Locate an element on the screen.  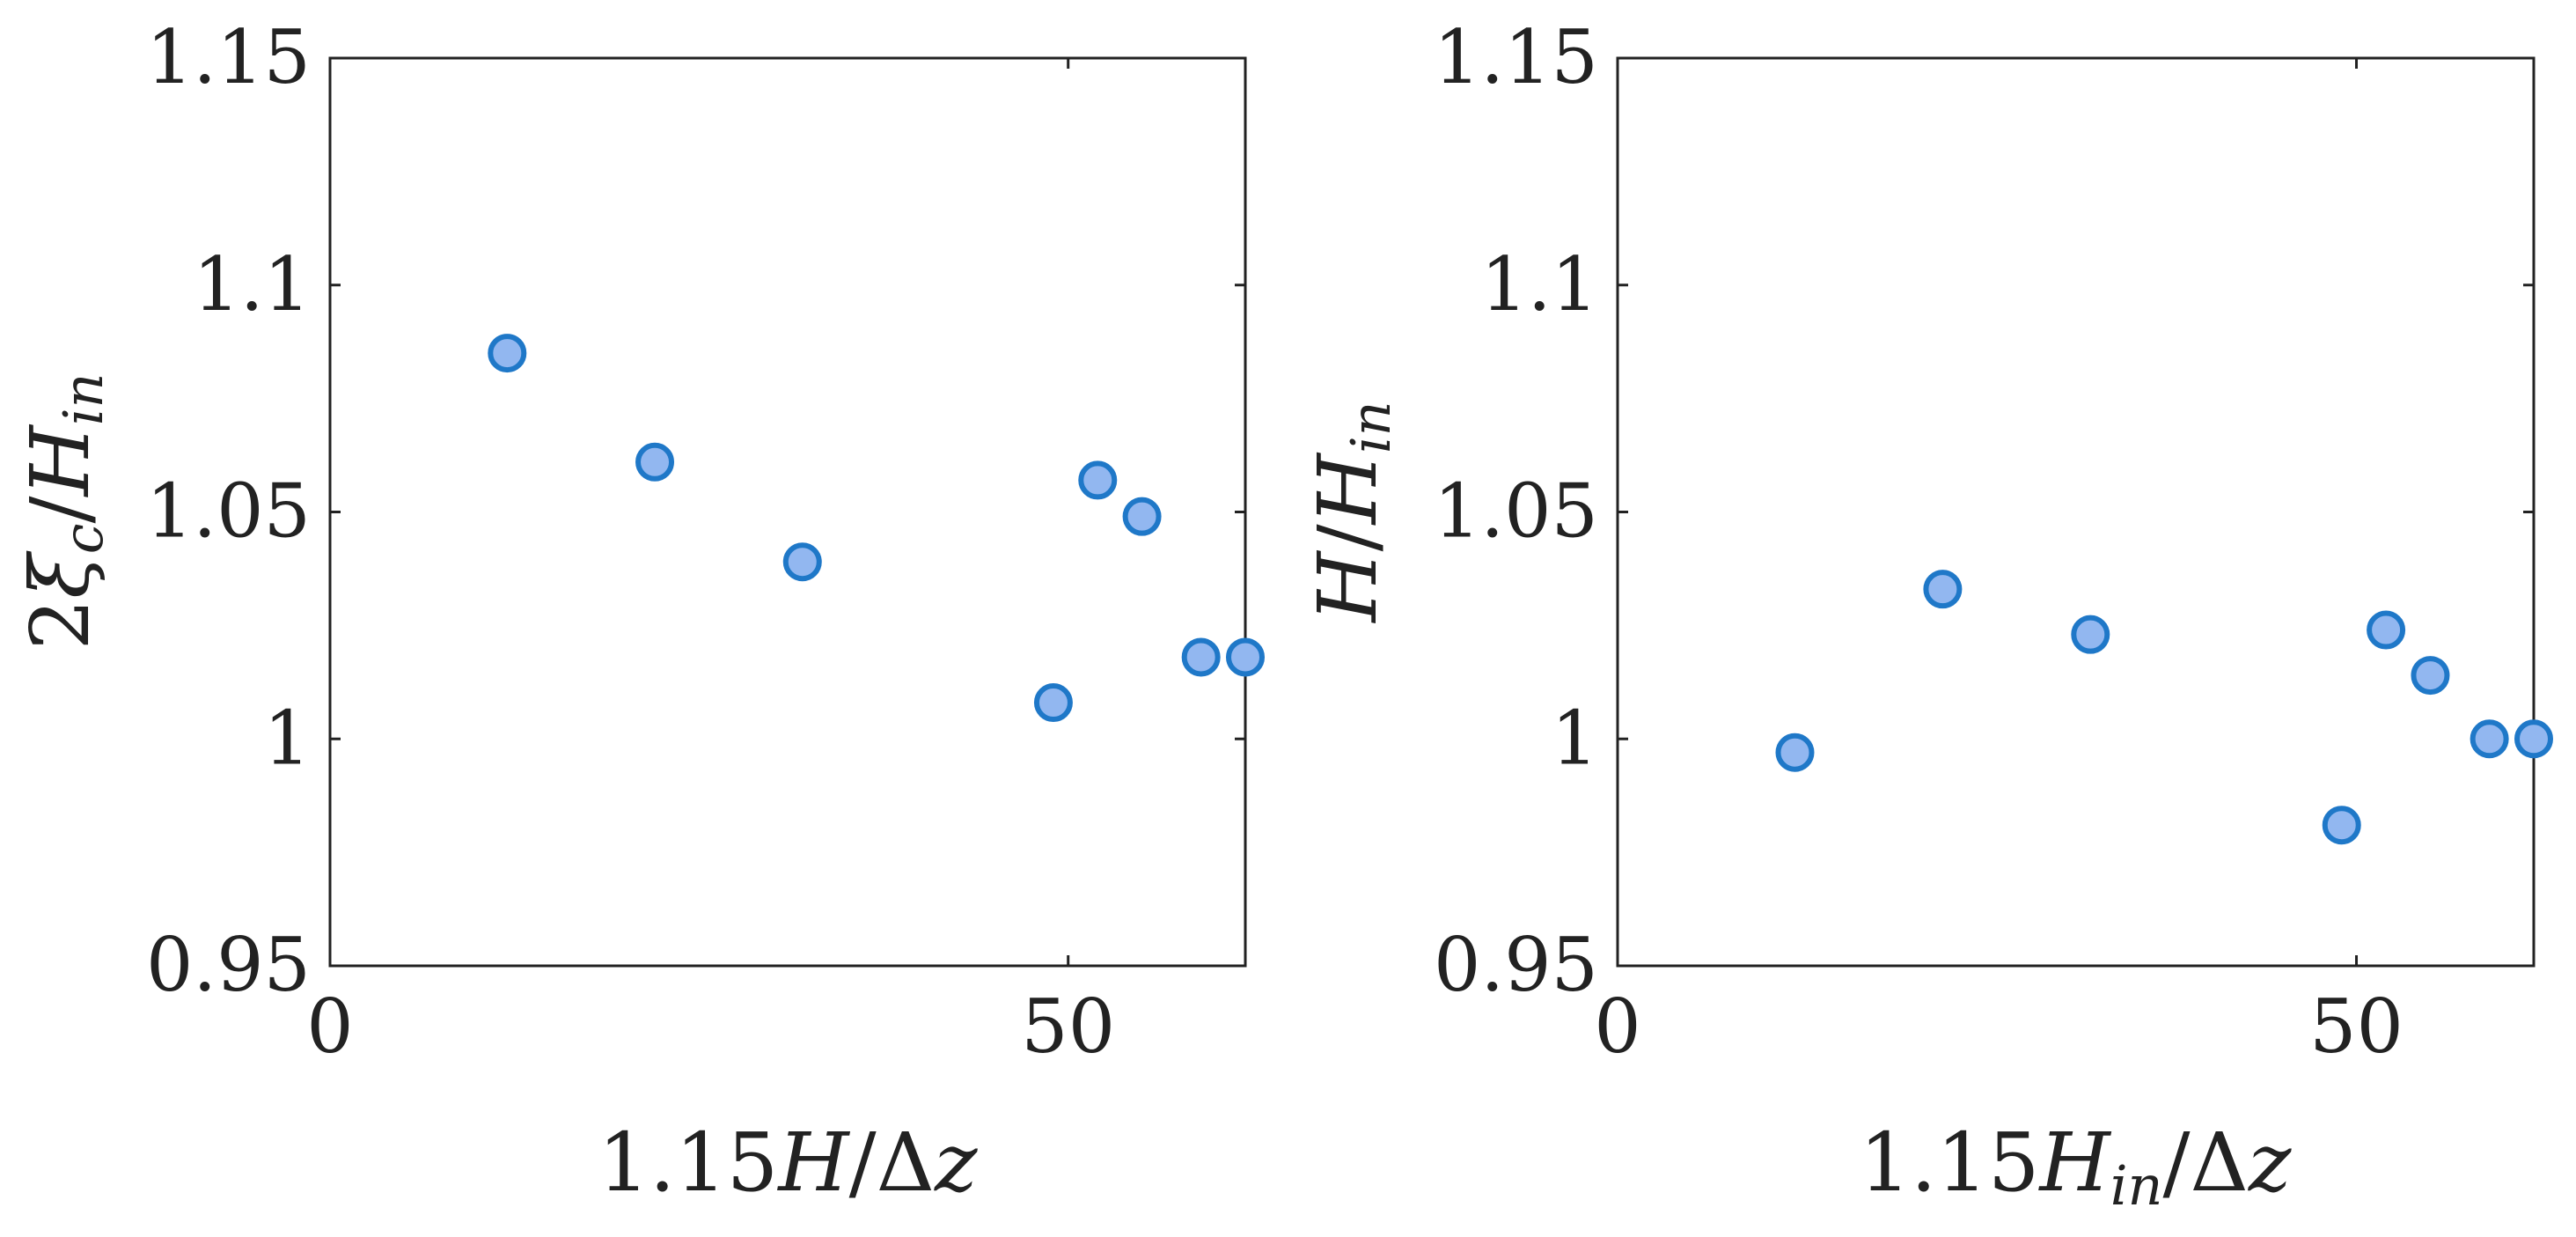
right-y-tick-label: 1.1 is located at coordinates (1539, 284).